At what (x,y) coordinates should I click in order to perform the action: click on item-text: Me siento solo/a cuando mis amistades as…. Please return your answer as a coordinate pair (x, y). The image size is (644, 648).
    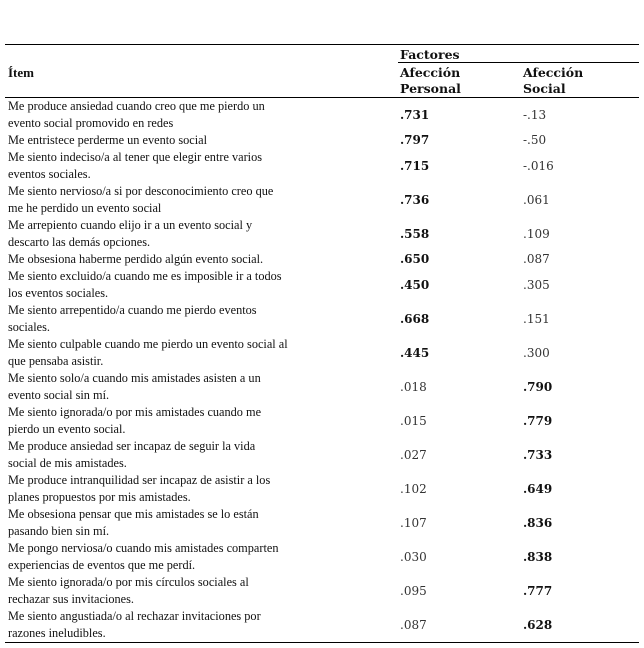
    Looking at the image, I should click on (134, 386).